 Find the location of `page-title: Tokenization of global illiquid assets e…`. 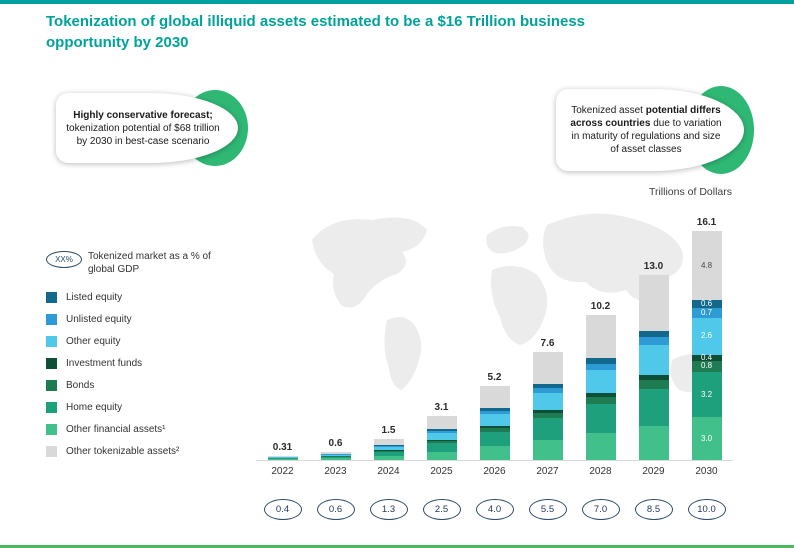

page-title: Tokenization of global illiquid assets e… is located at coordinates (316, 32).